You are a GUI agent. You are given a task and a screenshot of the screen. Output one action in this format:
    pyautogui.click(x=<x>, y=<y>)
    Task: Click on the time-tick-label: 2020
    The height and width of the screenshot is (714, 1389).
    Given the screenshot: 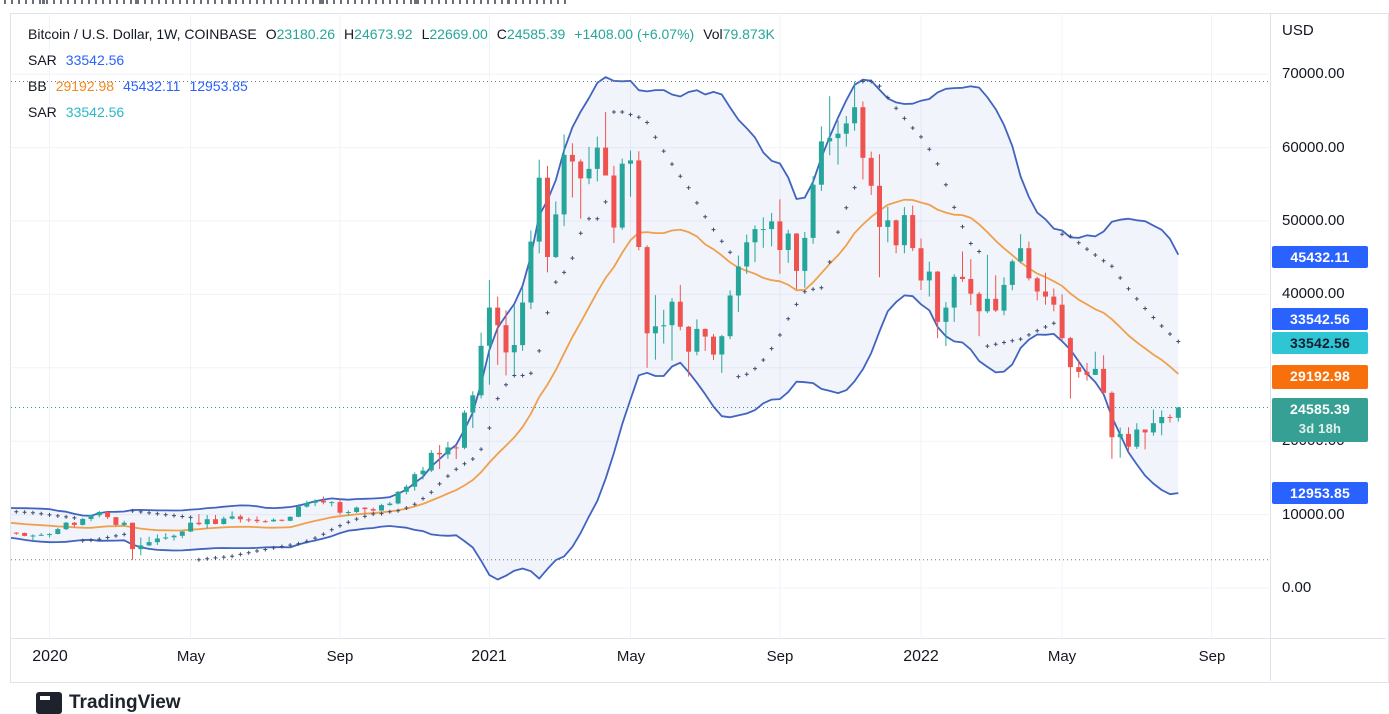 What is the action you would take?
    pyautogui.click(x=50, y=656)
    